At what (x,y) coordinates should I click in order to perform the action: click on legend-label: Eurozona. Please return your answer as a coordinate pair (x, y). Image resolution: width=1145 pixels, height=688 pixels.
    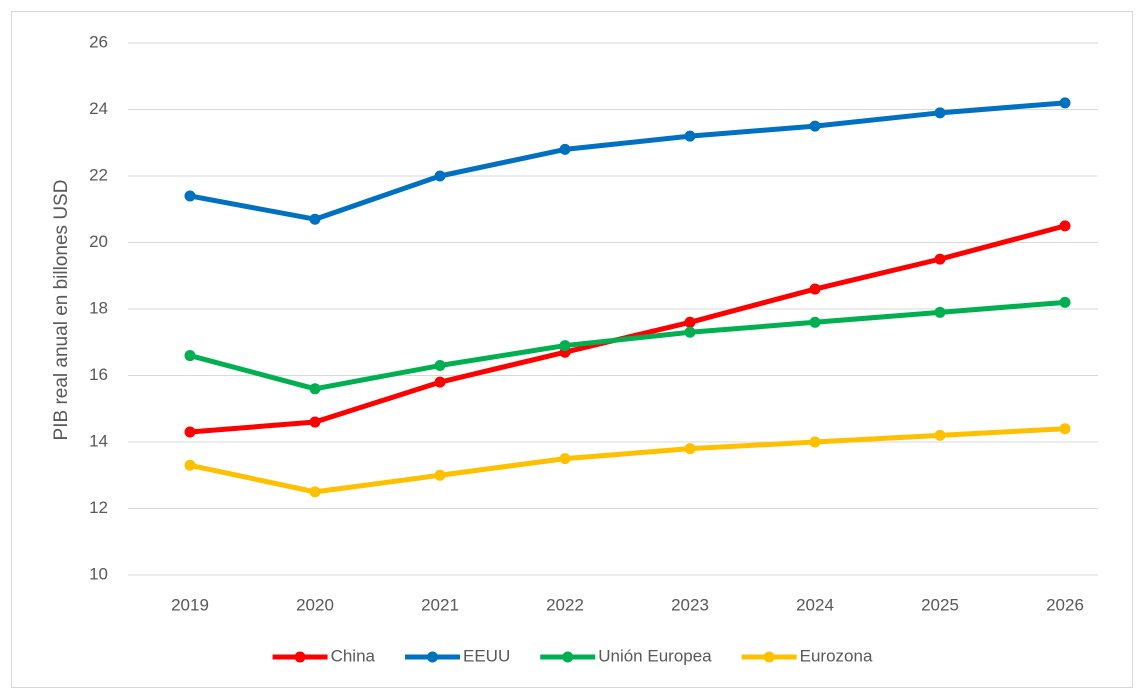
    Looking at the image, I should click on (836, 655).